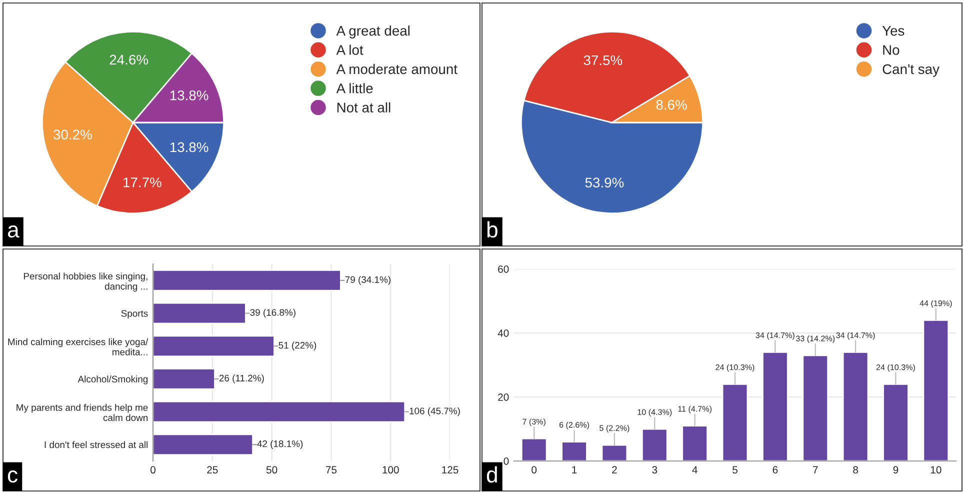 The width and height of the screenshot is (965, 494). Describe the element at coordinates (574, 426) in the screenshot. I see `data-label: 6 (2.6%)` at that location.